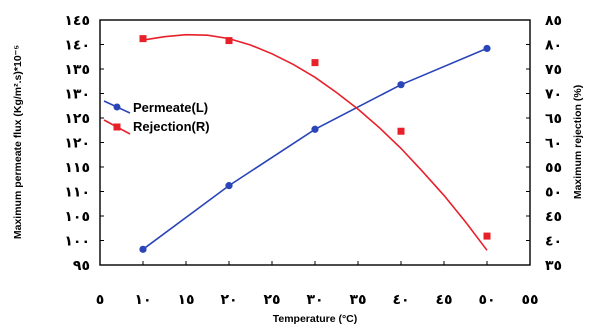 The image size is (591, 328). What do you see at coordinates (578, 142) in the screenshot?
I see `y2-axis-title: Maximum rejection (%)` at bounding box center [578, 142].